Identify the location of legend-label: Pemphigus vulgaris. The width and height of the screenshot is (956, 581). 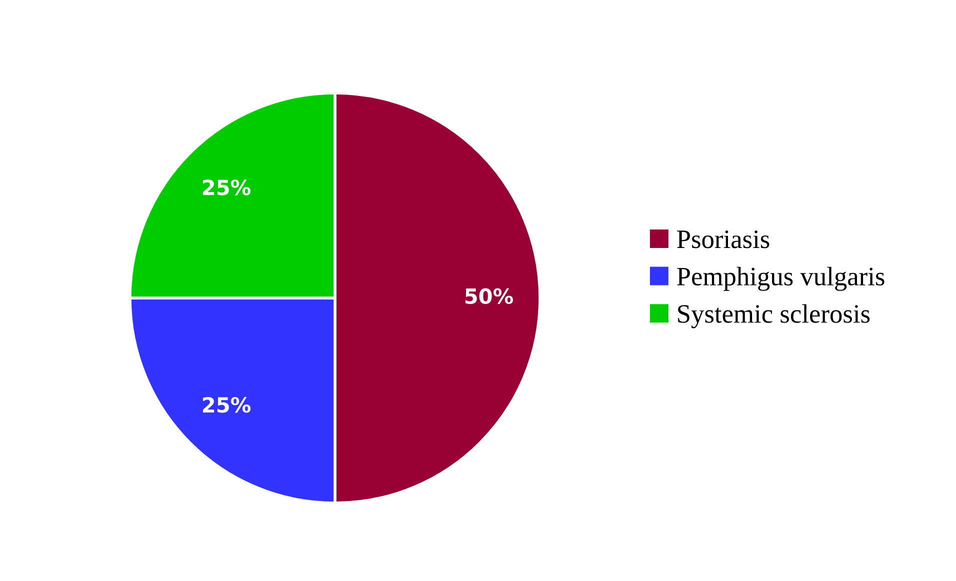
(780, 278).